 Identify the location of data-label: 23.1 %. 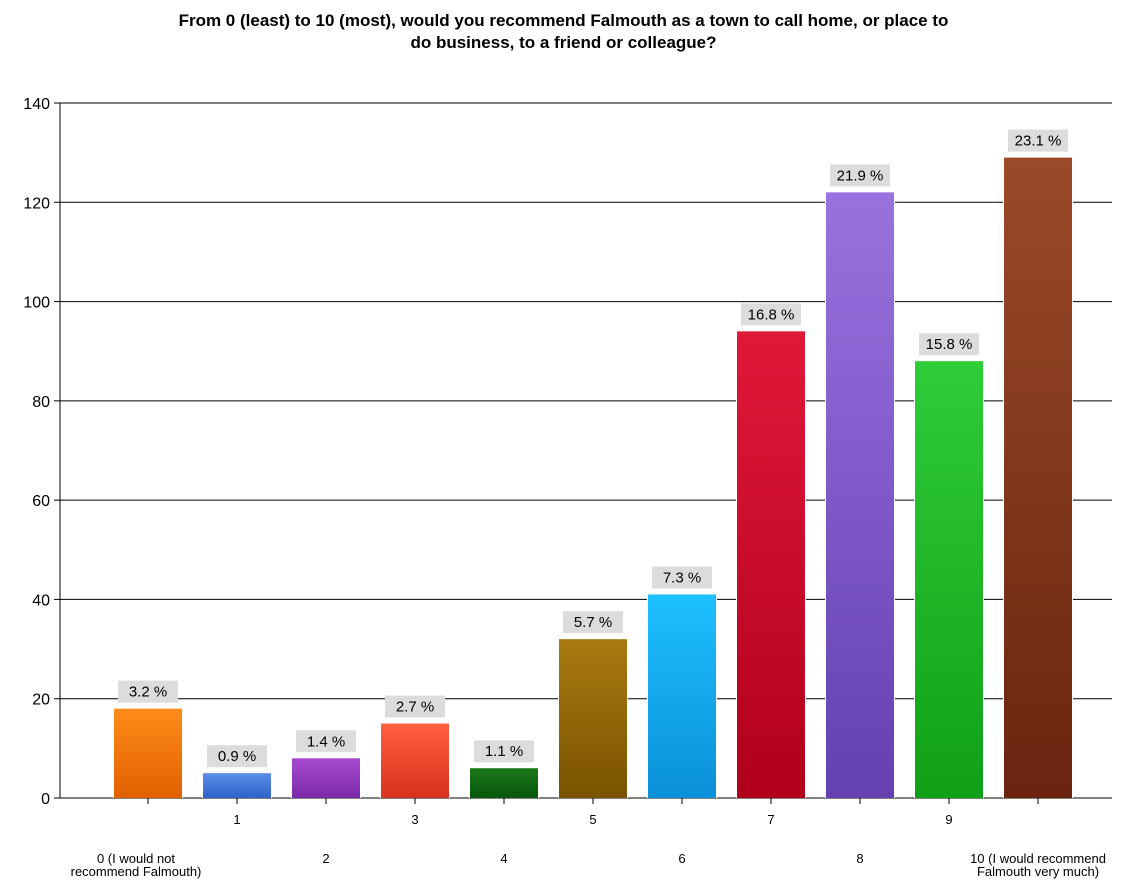
(1038, 141).